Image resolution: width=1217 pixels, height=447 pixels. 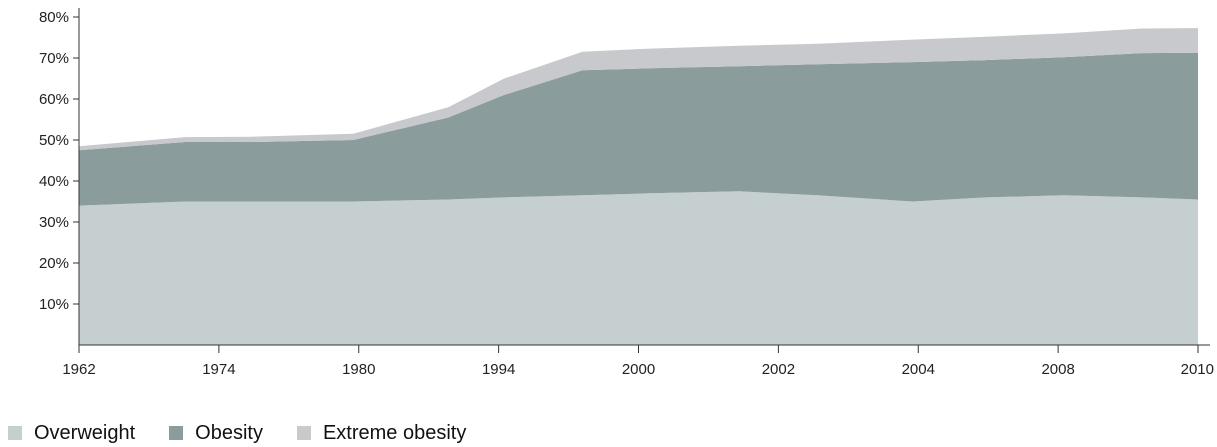 I want to click on legend: Overweight Obesity Extreme obesity, so click(x=254, y=433).